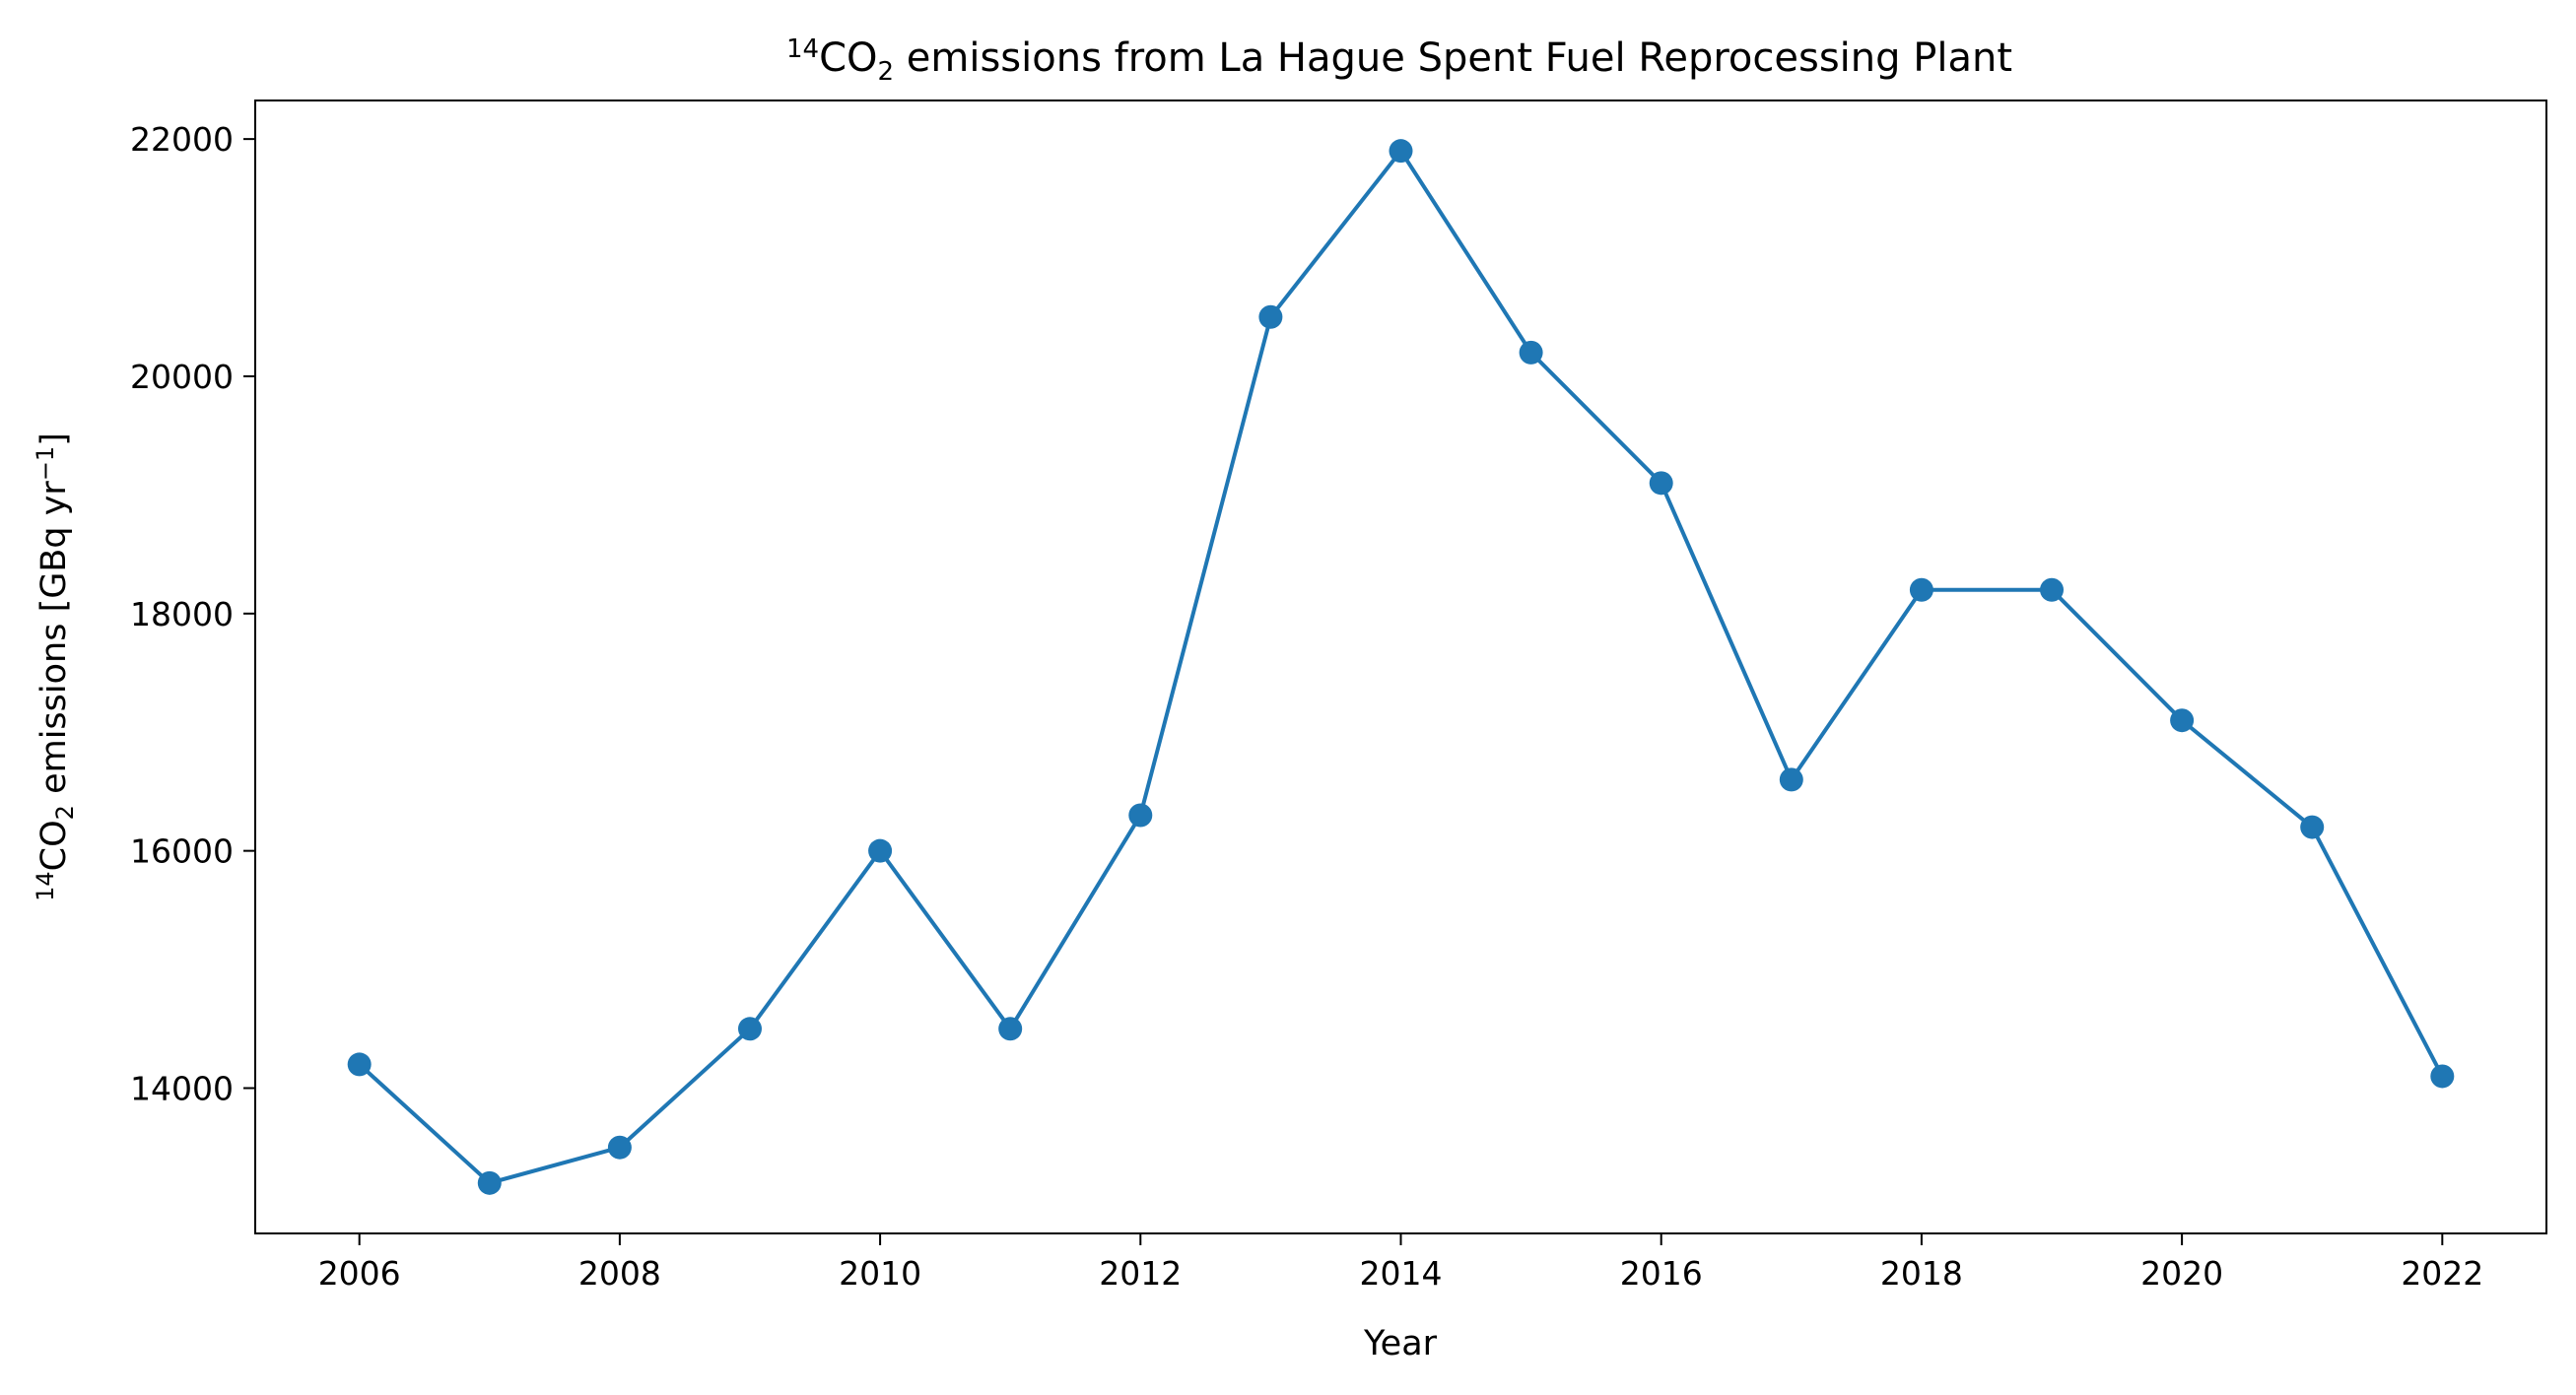 This screenshot has height=1395, width=2576. I want to click on x-axis: 2006 2008 2010 2012 2014 2016 2018 2020 2022, so click(1400, 1263).